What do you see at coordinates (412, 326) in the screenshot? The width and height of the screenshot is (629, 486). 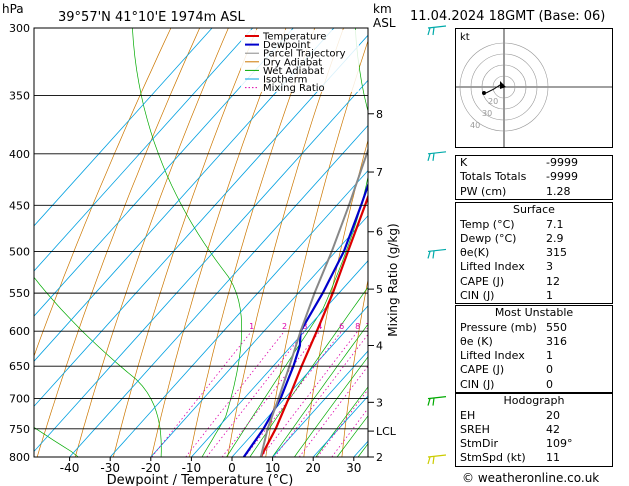 I see `mixing-ratio-label: 20` at bounding box center [412, 326].